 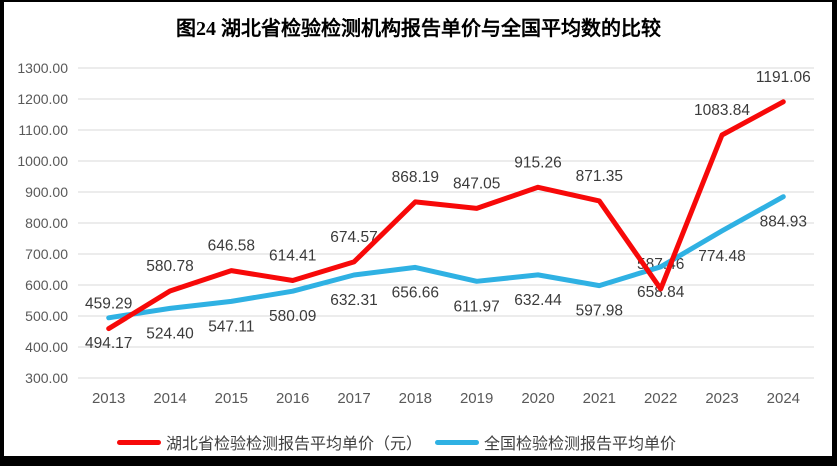 What do you see at coordinates (721, 256) in the screenshot?
I see `data-label: 774.48` at bounding box center [721, 256].